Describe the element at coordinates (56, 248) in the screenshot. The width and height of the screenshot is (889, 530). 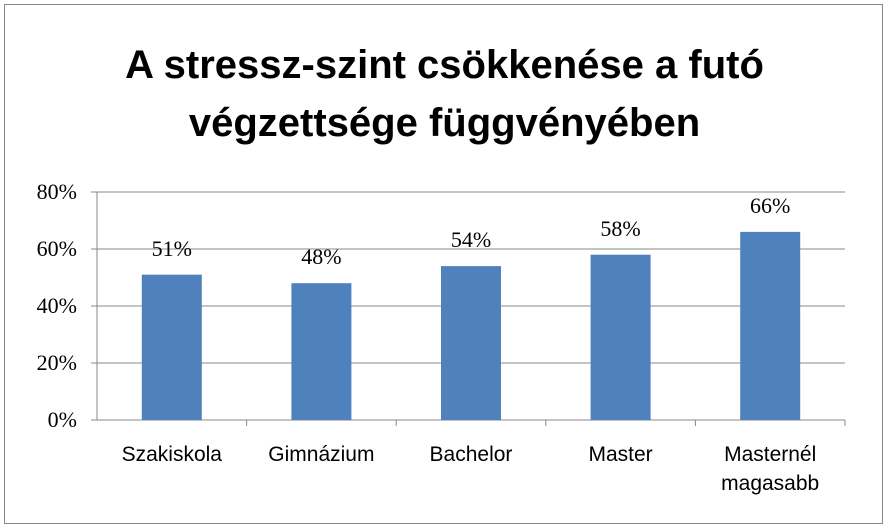
I see `y-tick-label: 60%` at that location.